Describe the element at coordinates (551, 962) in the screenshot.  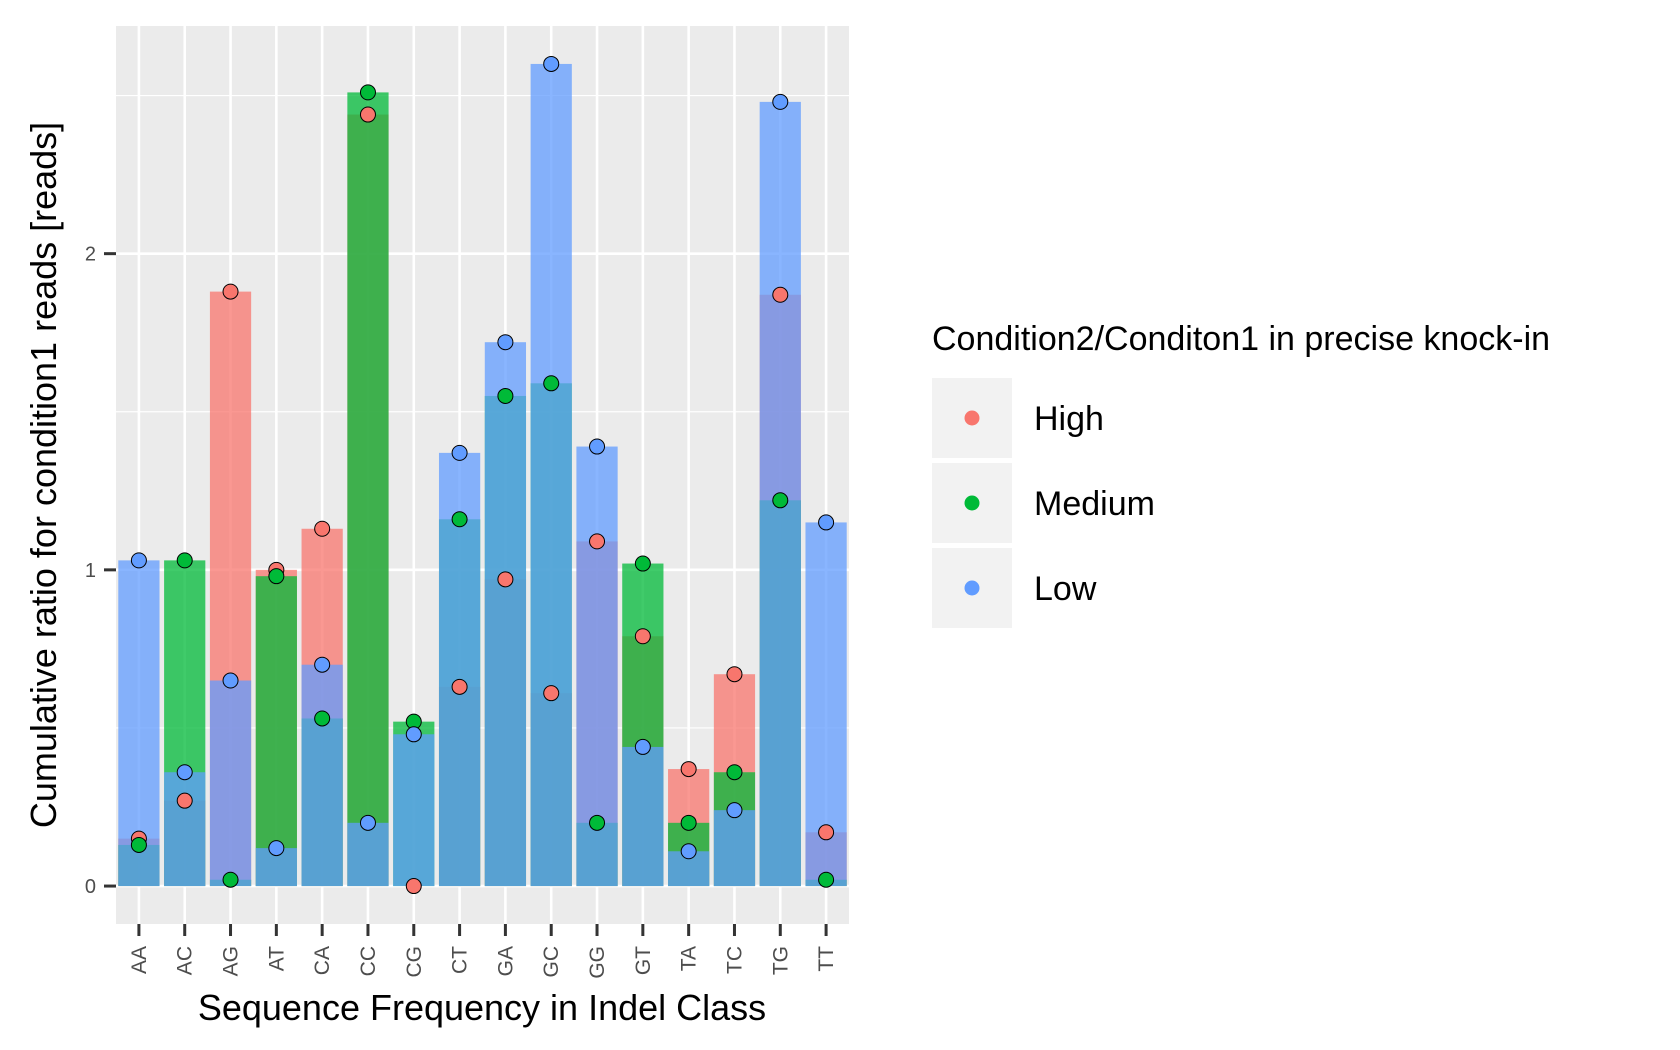
I see `x-tick-label: GC` at that location.